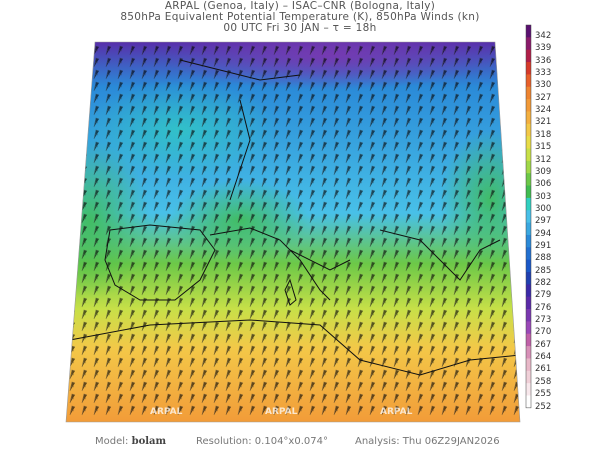  I want to click on resolution: Resolution: 0.104°x0.074°, so click(262, 441).